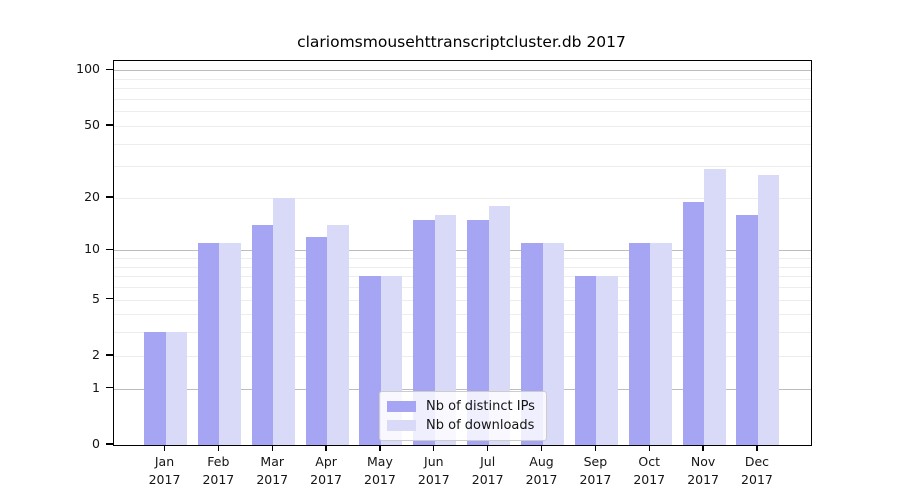 The height and width of the screenshot is (500, 900). I want to click on x-tick-month: Aug, so click(541, 461).